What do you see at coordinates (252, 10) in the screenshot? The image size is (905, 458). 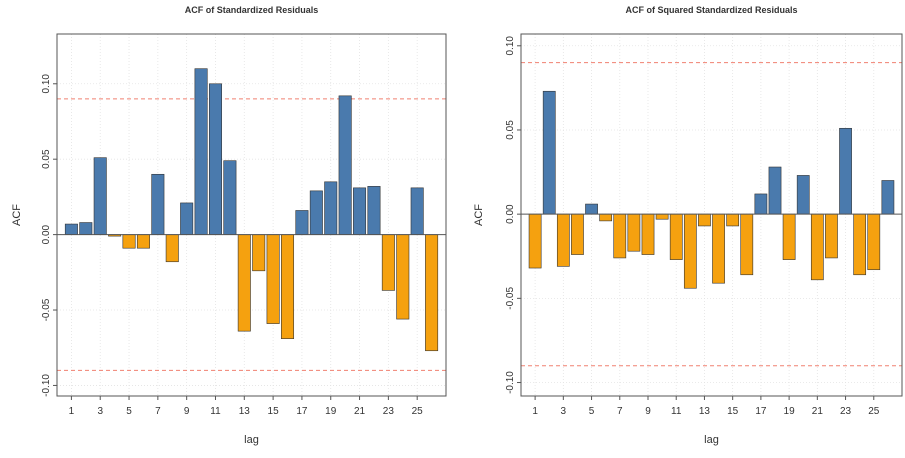 I see `chart-title: ACF of Standardized Residuals` at bounding box center [252, 10].